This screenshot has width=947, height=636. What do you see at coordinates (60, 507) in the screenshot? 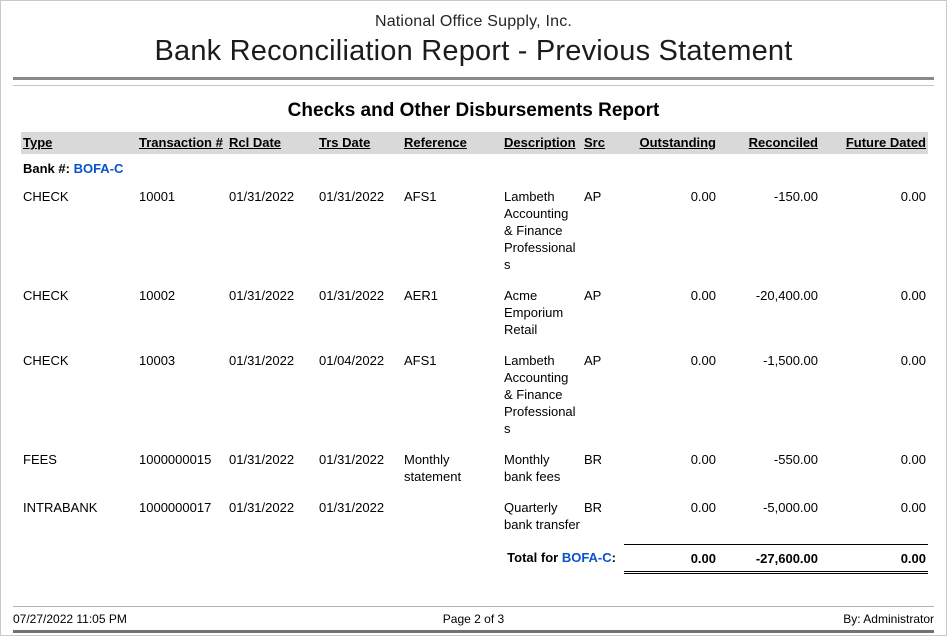
I see `cell-type: INTRABANK` at bounding box center [60, 507].